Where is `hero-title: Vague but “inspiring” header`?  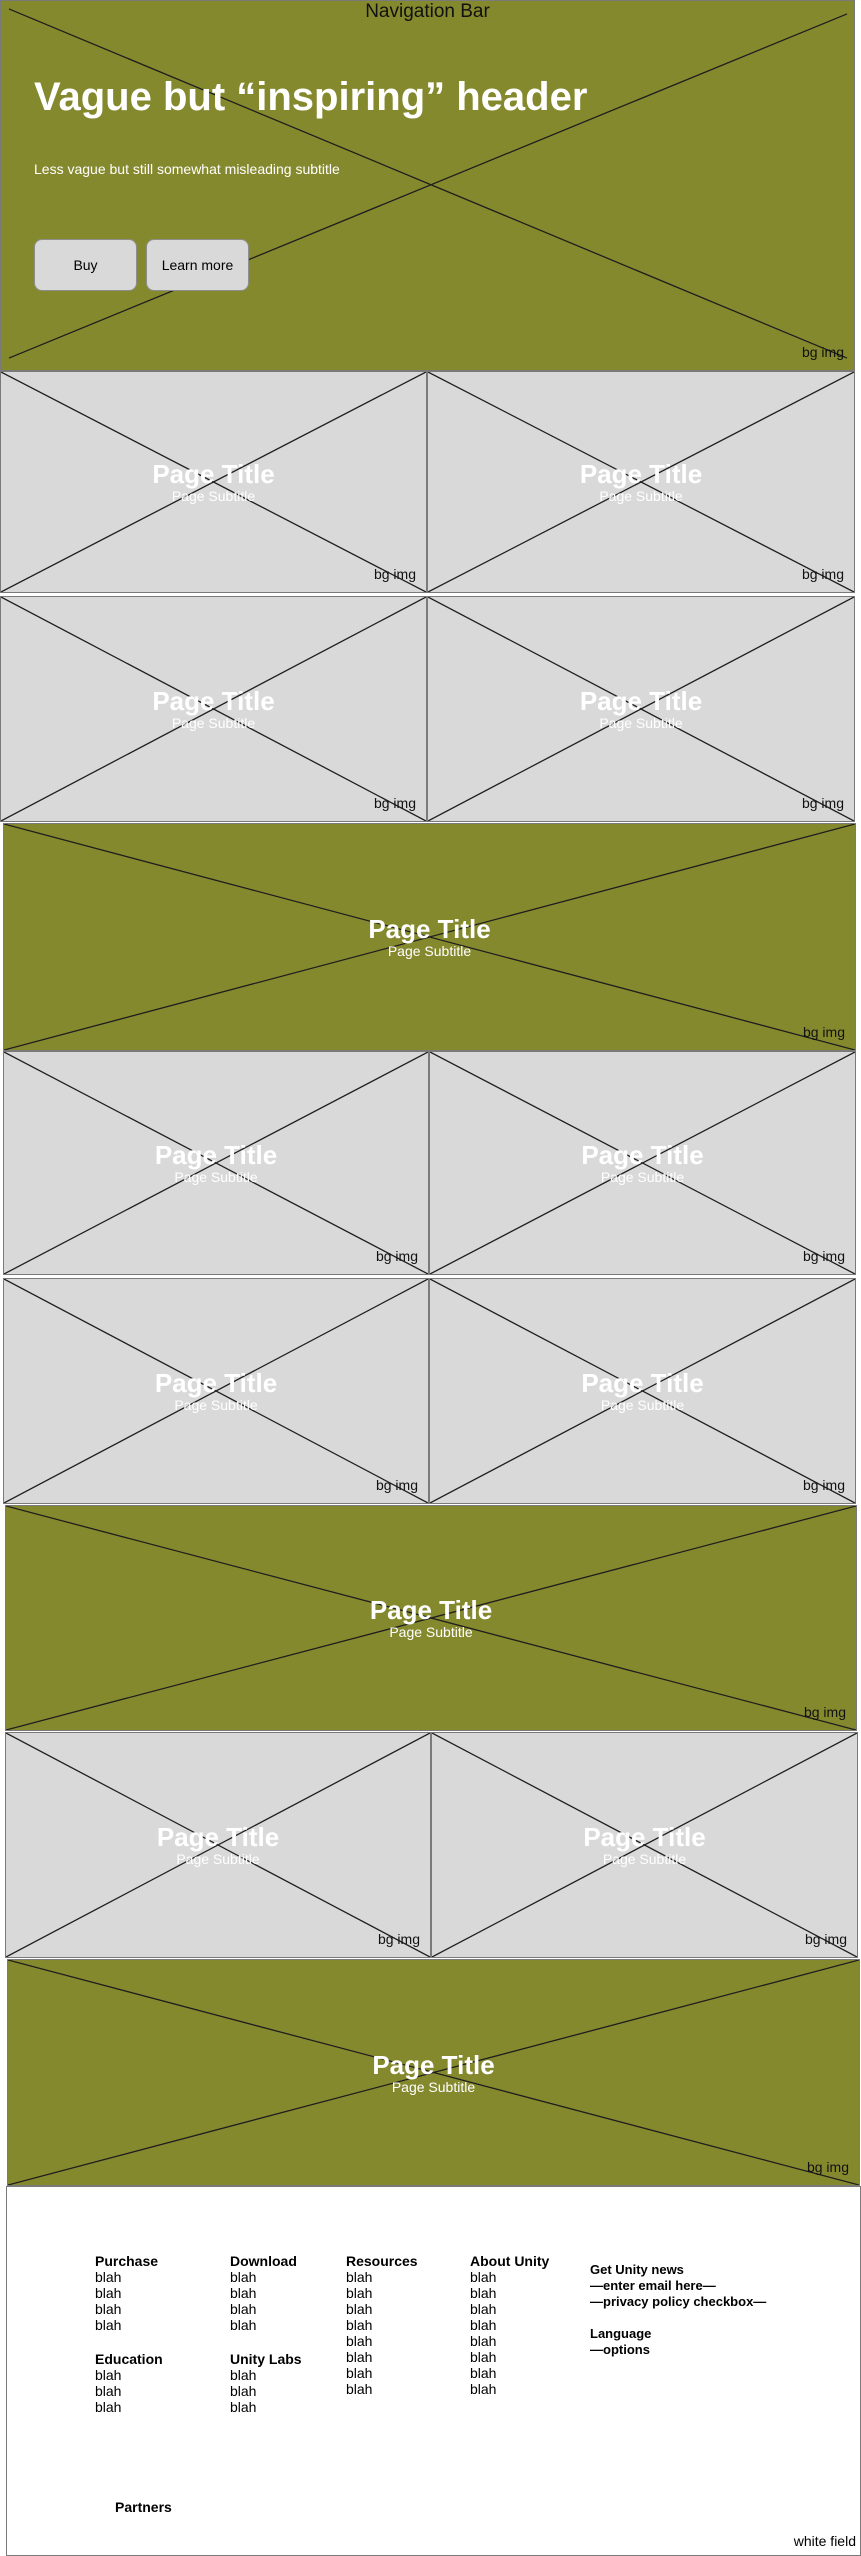
hero-title: Vague but “inspiring” header is located at coordinates (311, 97).